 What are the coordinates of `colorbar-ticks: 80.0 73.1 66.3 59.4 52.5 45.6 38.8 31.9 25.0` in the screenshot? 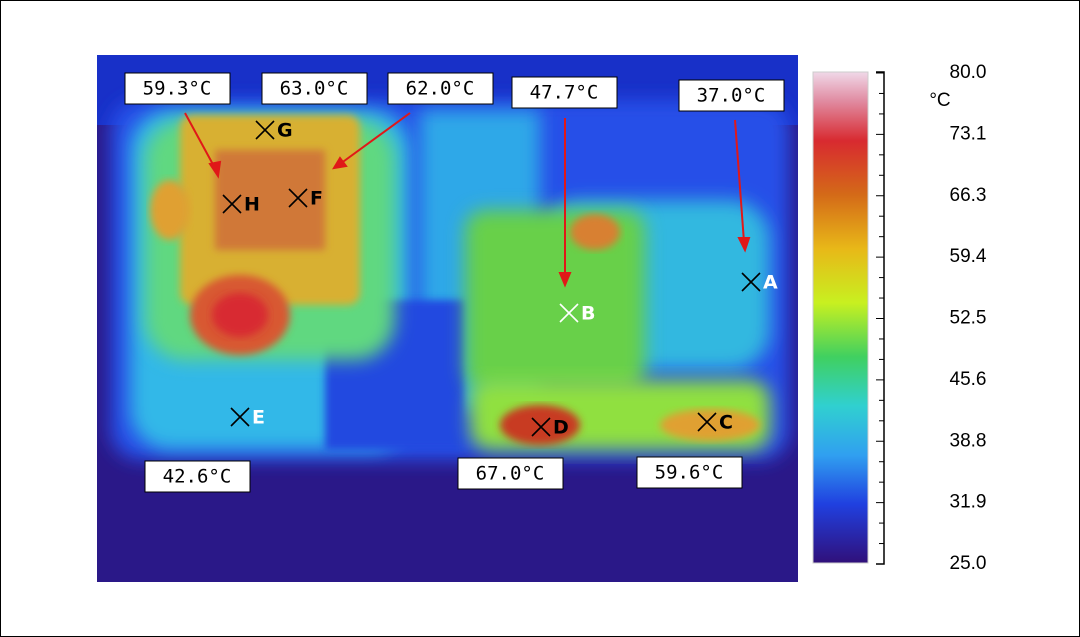 It's located at (931, 318).